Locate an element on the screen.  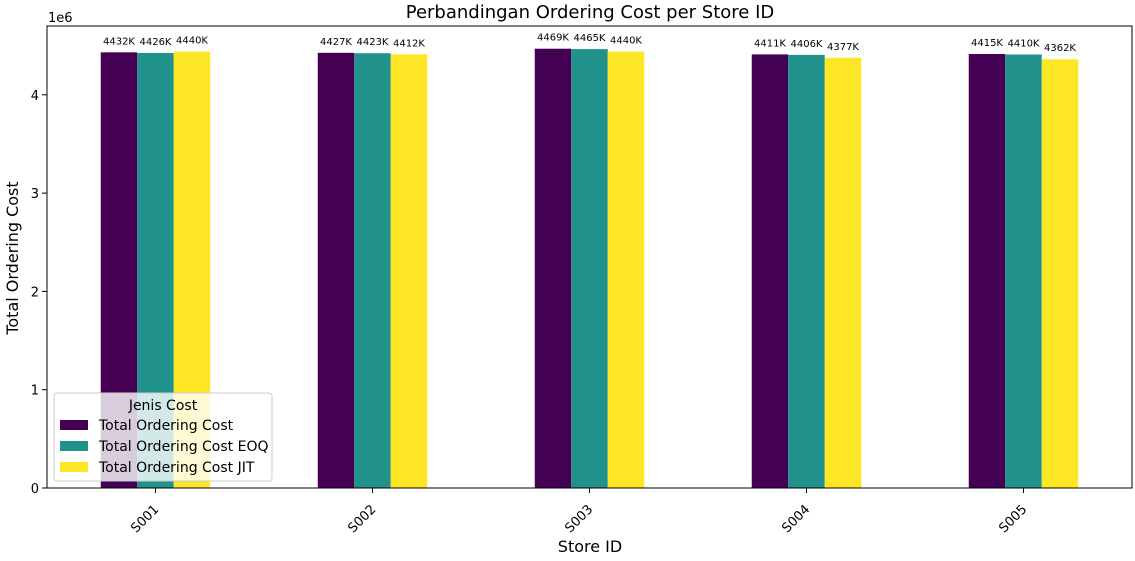
data-label-S002-series-2: 4423K is located at coordinates (372, 42).